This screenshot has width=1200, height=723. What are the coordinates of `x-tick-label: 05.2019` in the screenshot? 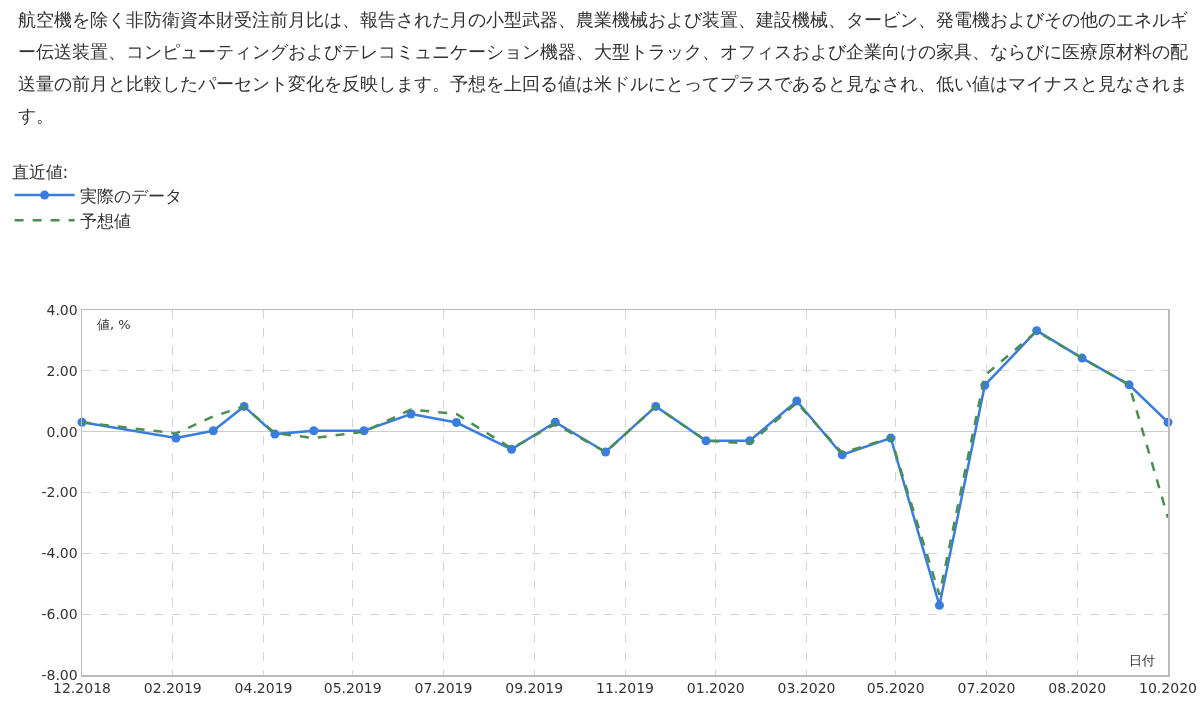 It's located at (352, 688).